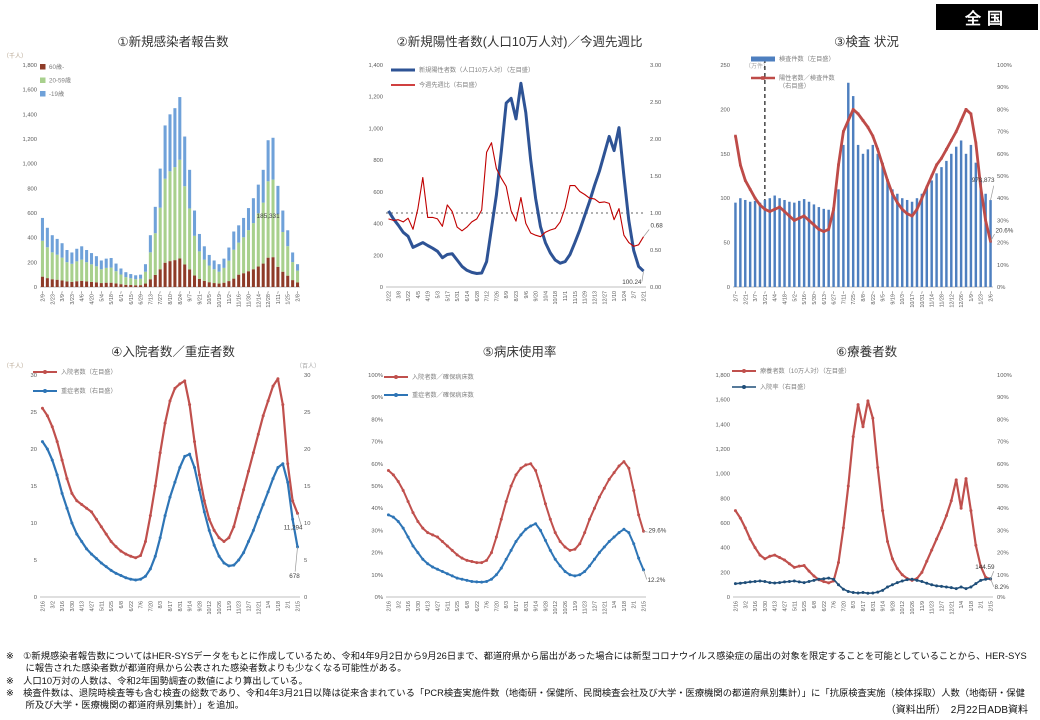  What do you see at coordinates (230, 297) in the screenshot?
I see `svg-text: 11/2~` at bounding box center [230, 297].